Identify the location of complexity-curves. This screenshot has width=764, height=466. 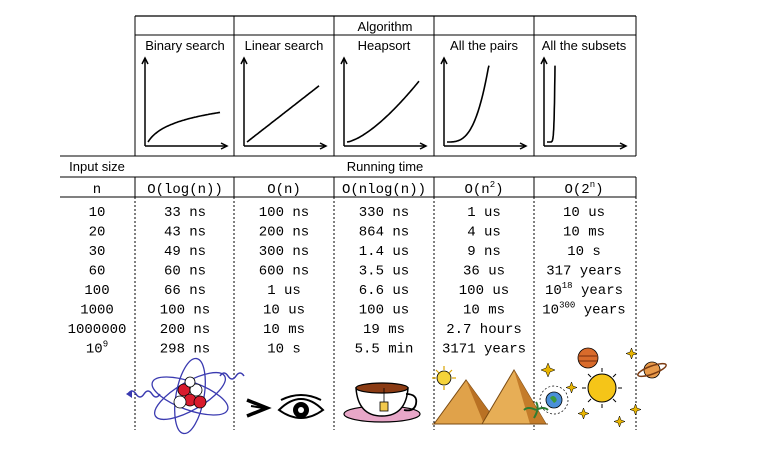
(384, 103).